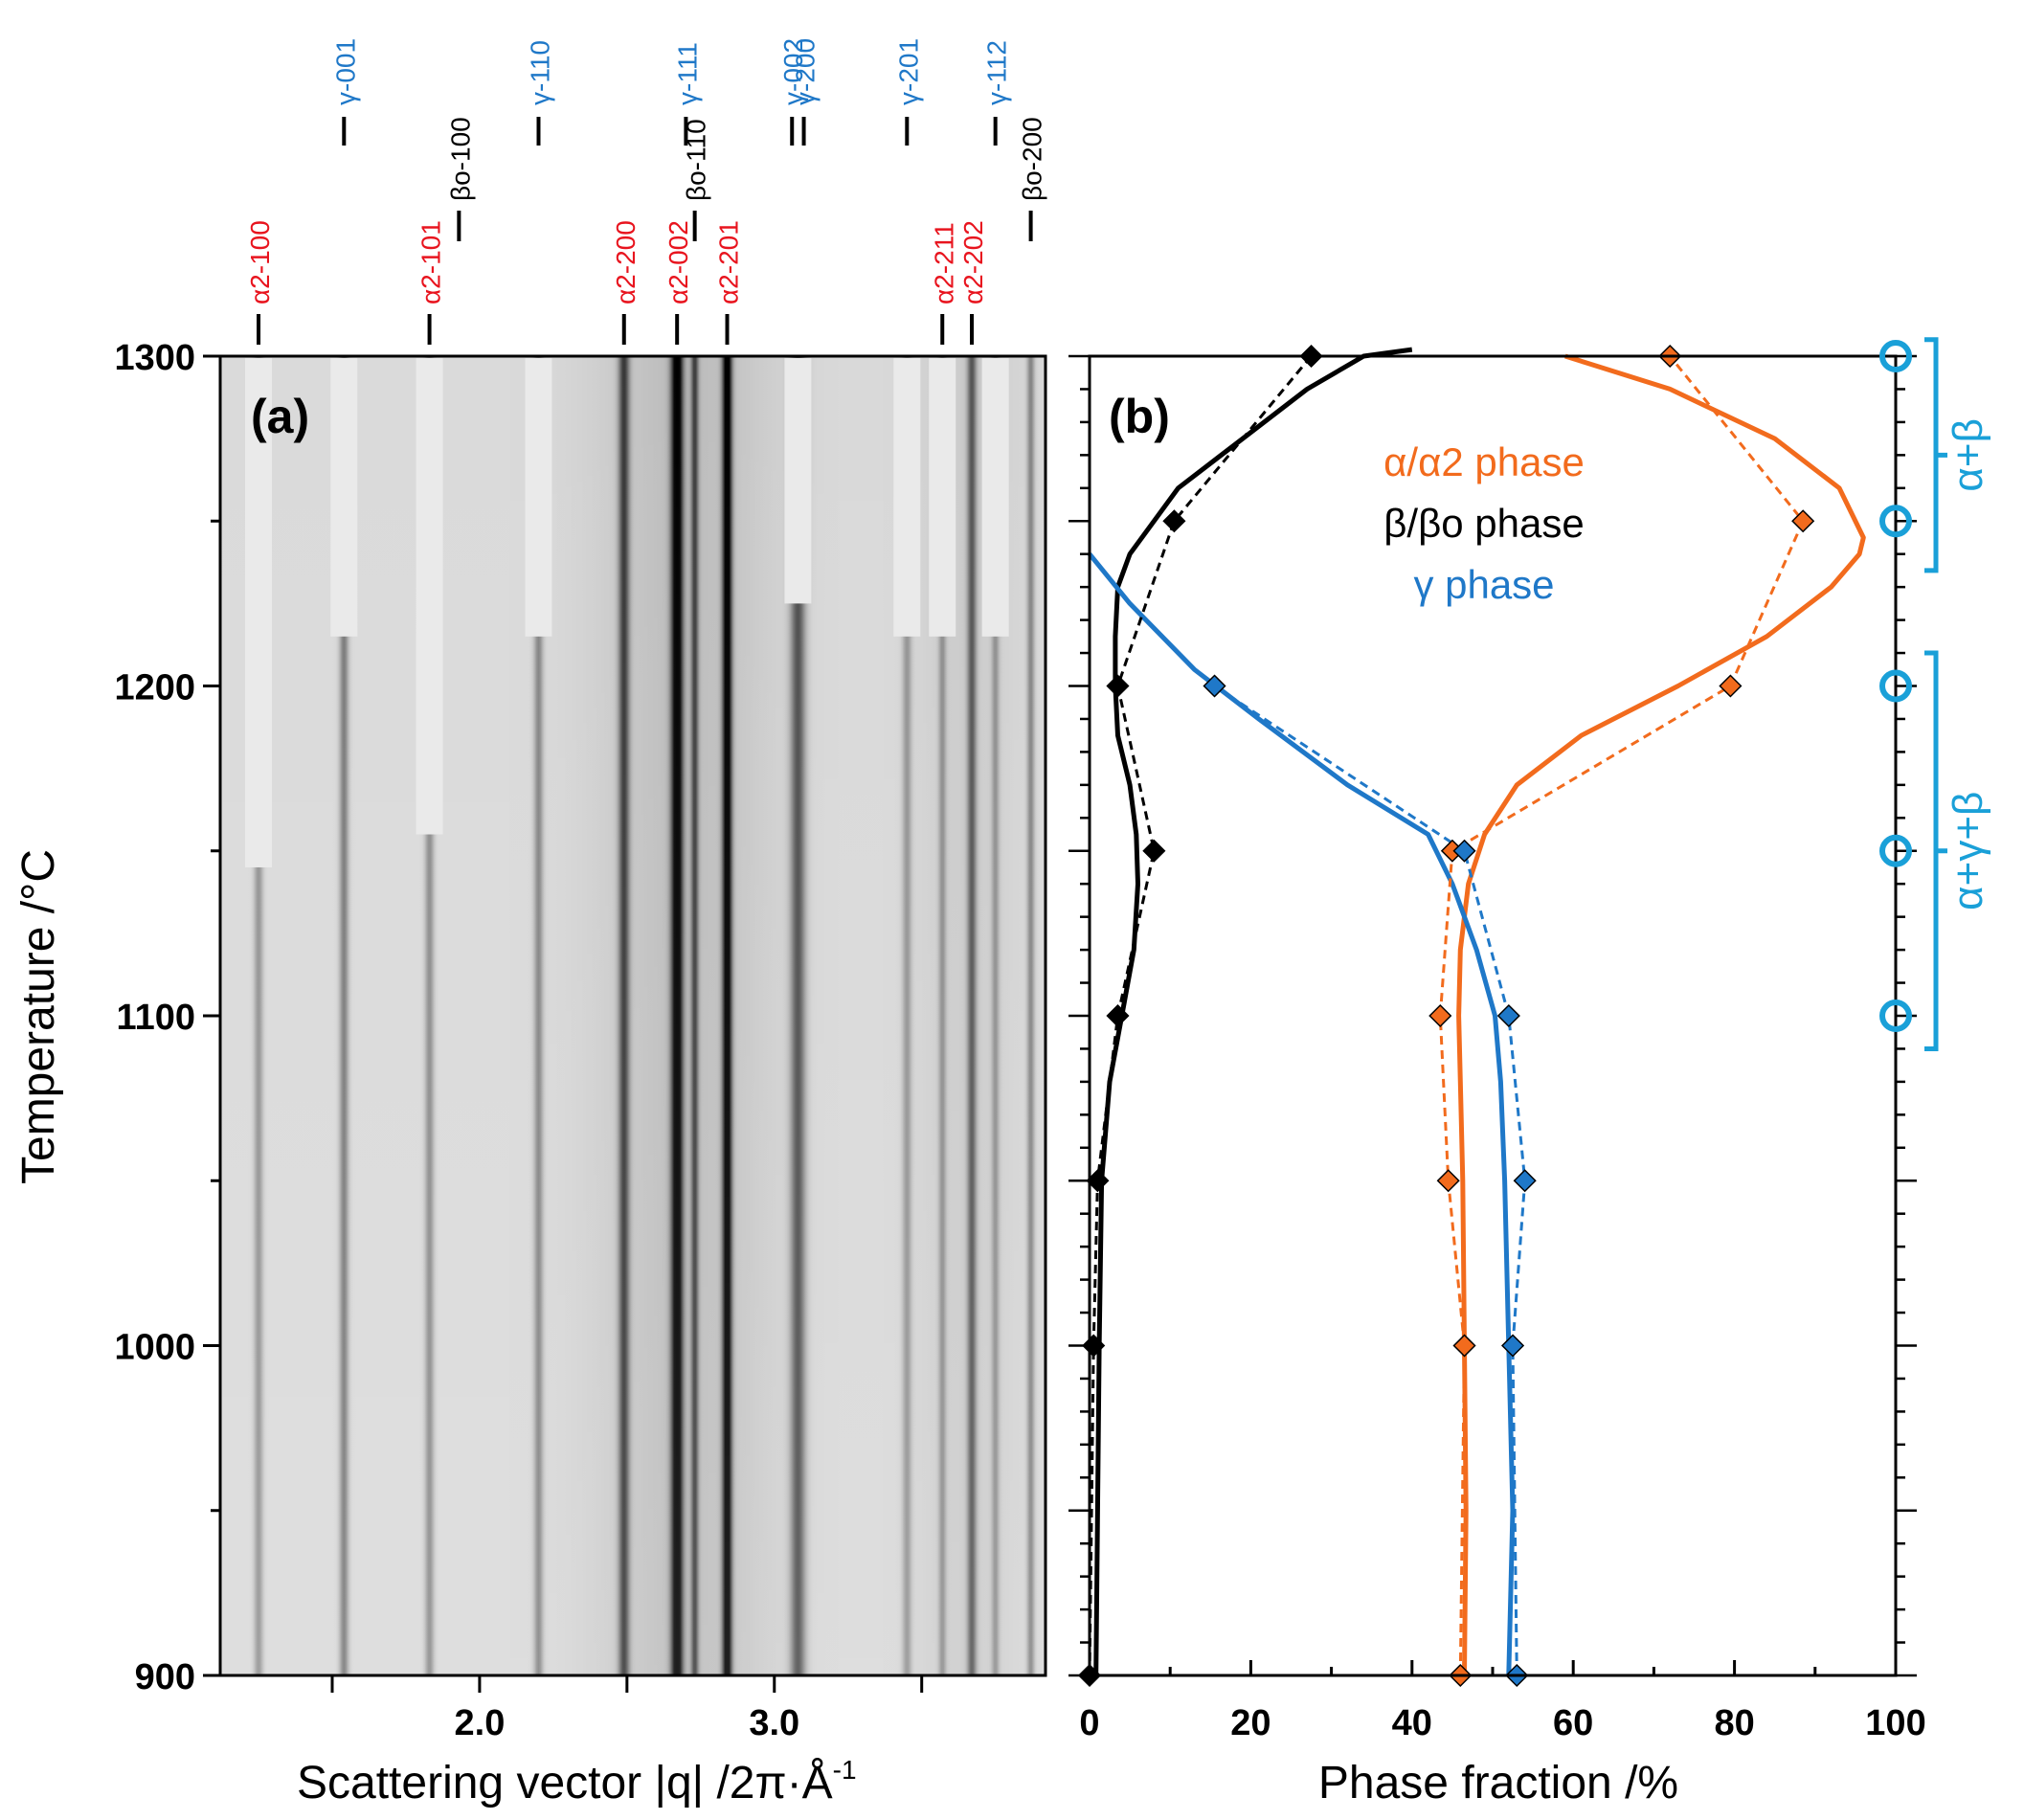 Image resolution: width=2024 pixels, height=1820 pixels. I want to click on peak-label: βo-100, so click(460, 179).